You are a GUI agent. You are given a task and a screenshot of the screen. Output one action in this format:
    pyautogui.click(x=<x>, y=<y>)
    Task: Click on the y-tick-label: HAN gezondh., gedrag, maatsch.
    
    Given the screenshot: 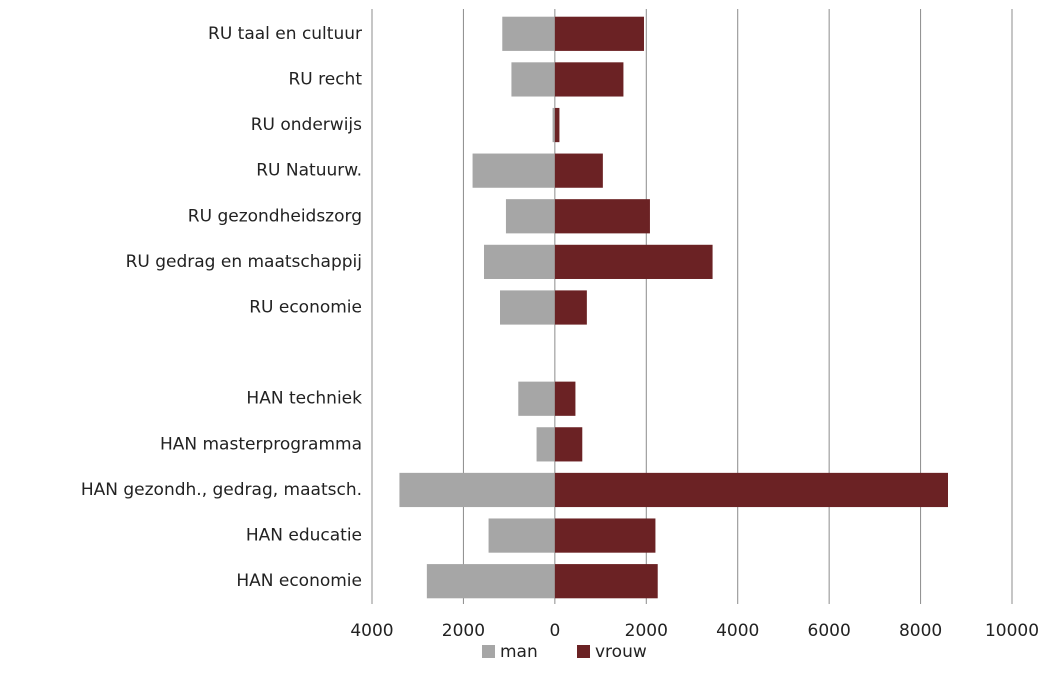 What is the action you would take?
    pyautogui.click(x=221, y=490)
    